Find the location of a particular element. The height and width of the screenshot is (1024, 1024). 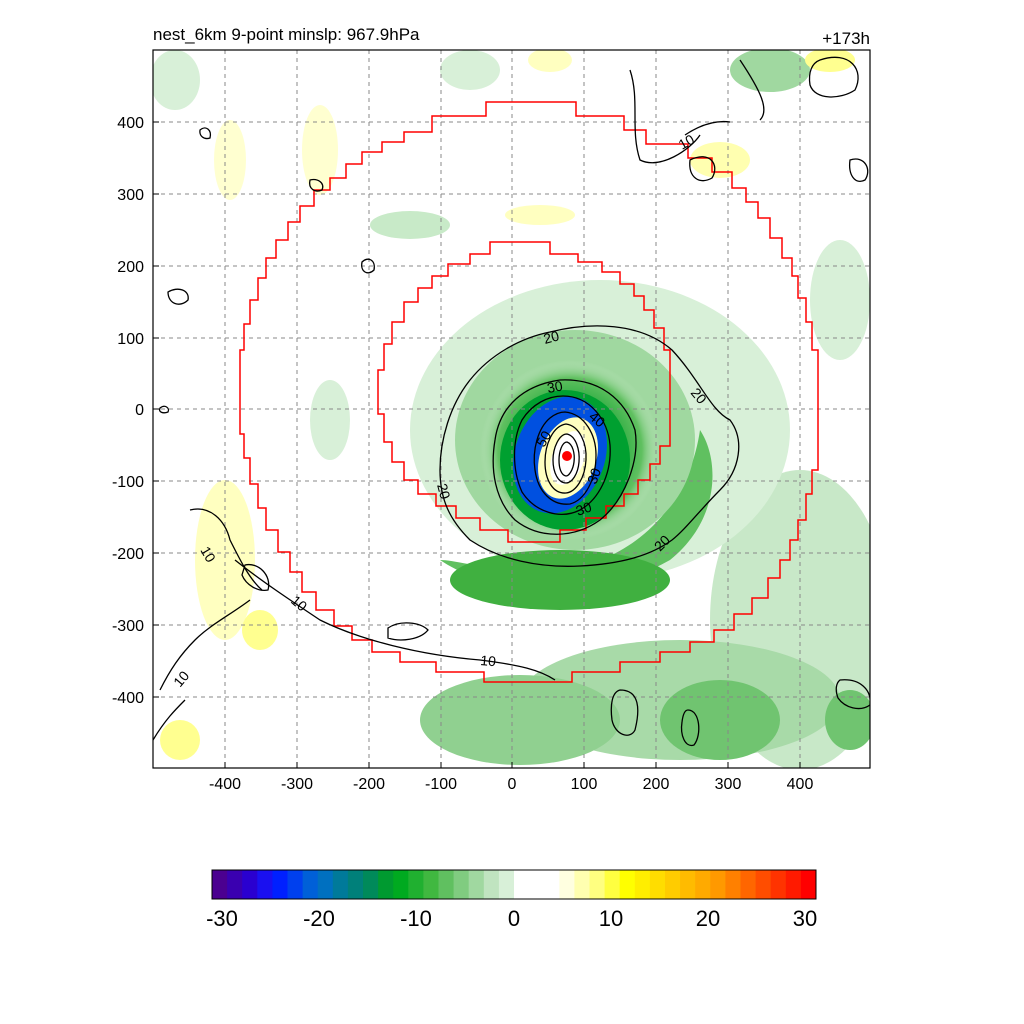

colorbar is located at coordinates (514, 884).